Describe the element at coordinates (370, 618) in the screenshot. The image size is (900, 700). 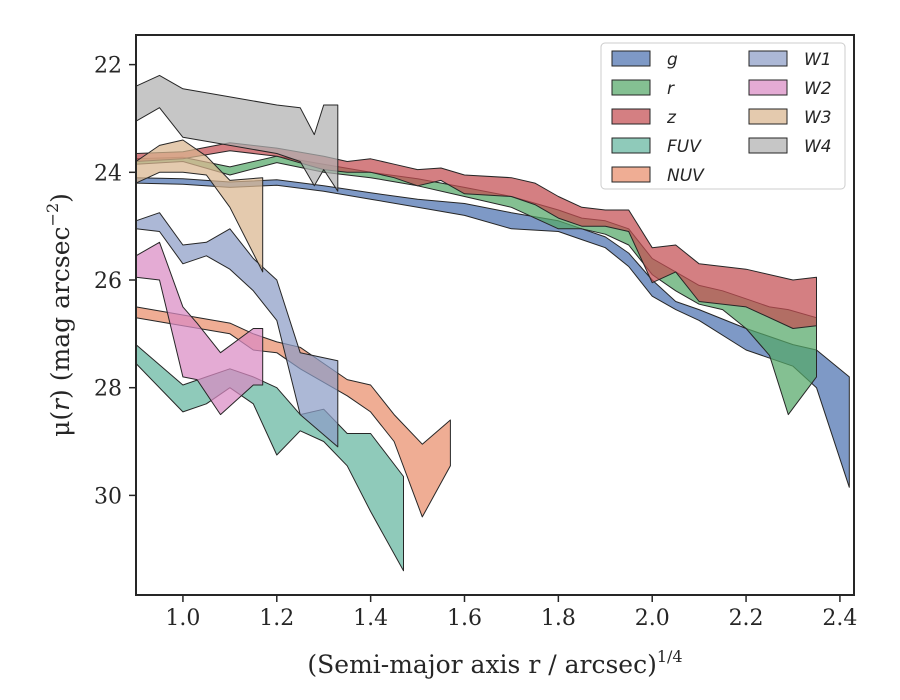
I see `x-tick-label: 1.4` at that location.